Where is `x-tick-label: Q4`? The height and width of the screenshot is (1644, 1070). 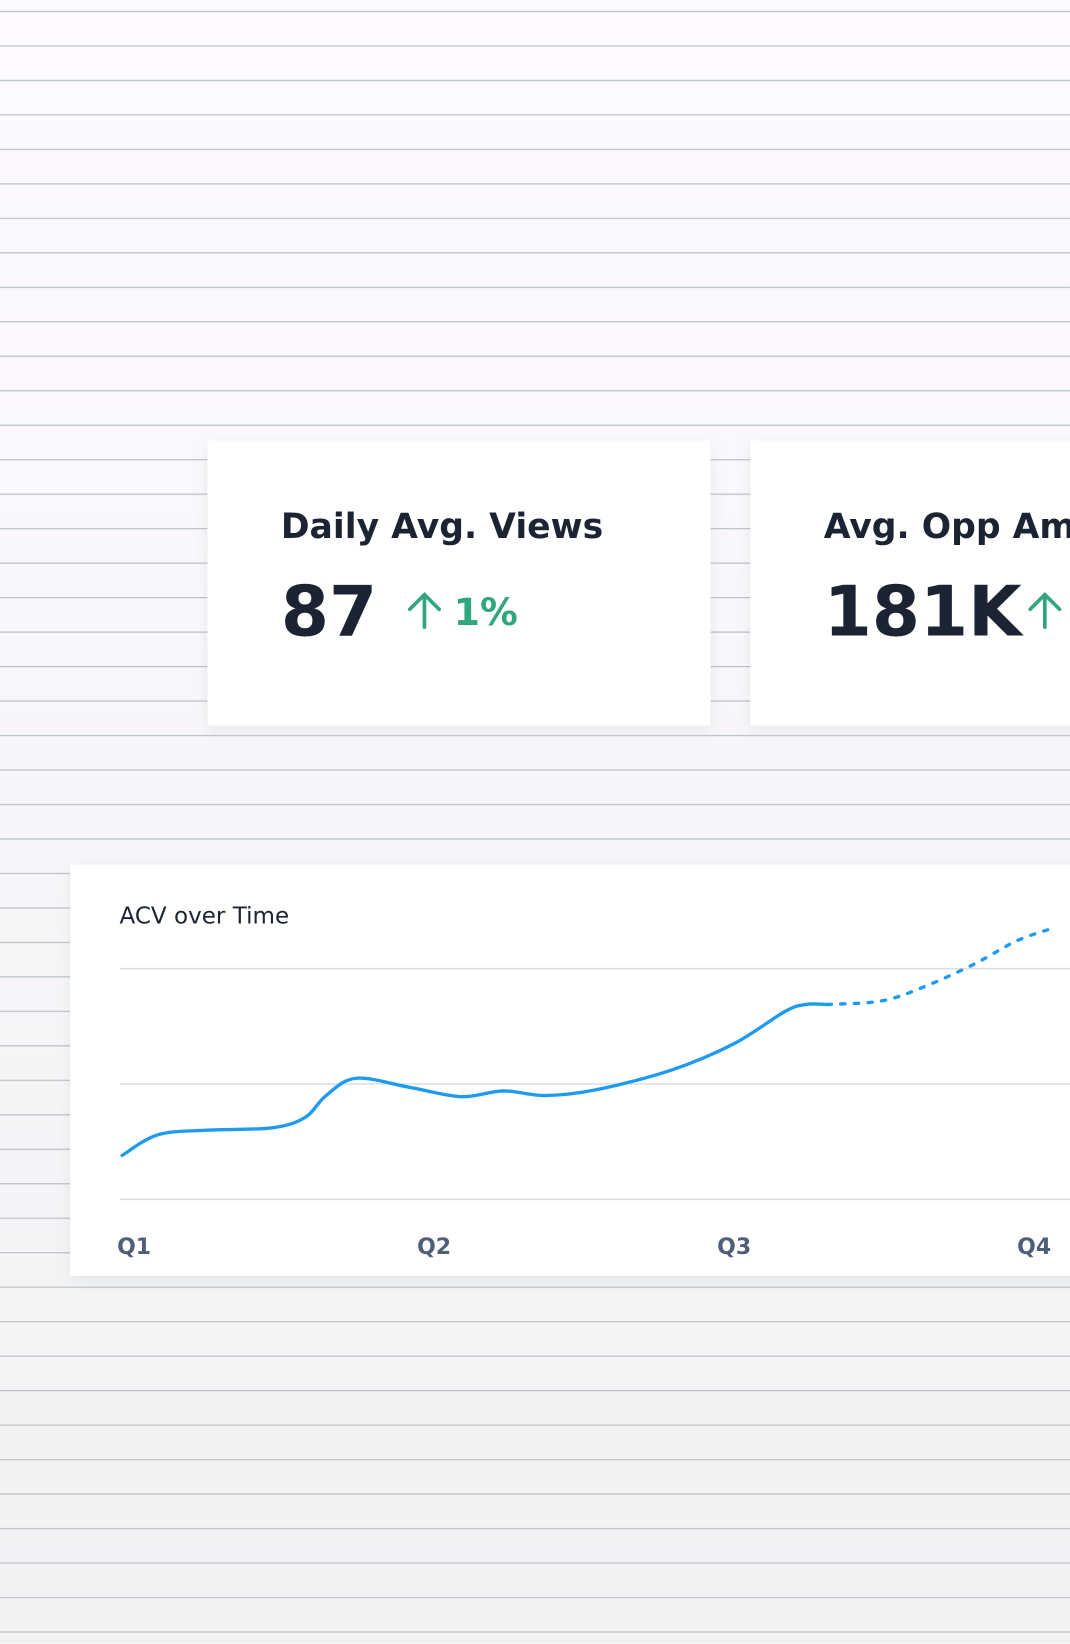 x-tick-label: Q4 is located at coordinates (1034, 1247).